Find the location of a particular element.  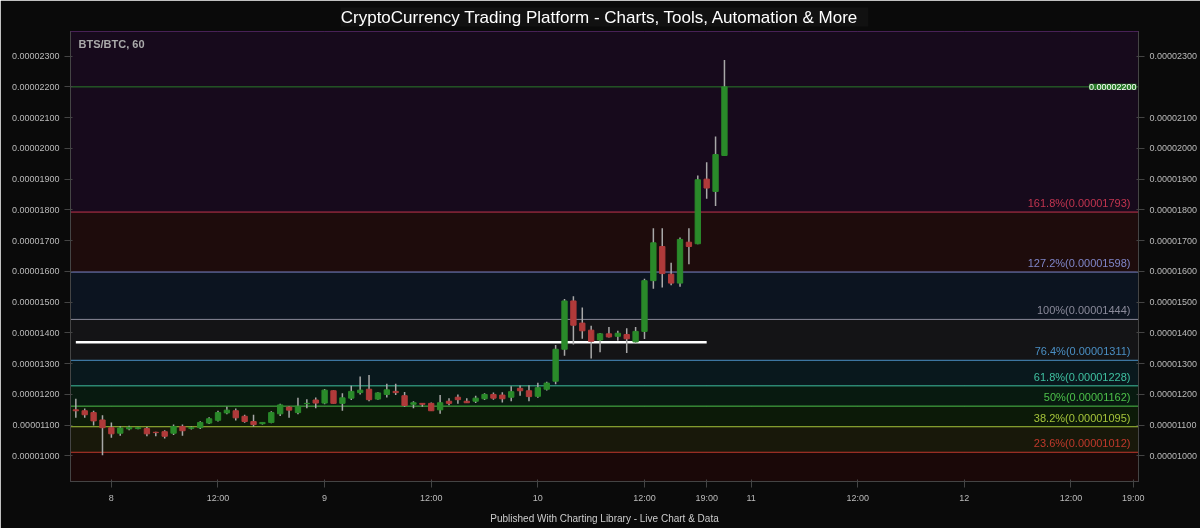

y2-tick-label: 0.00001800 is located at coordinates (1173, 209).